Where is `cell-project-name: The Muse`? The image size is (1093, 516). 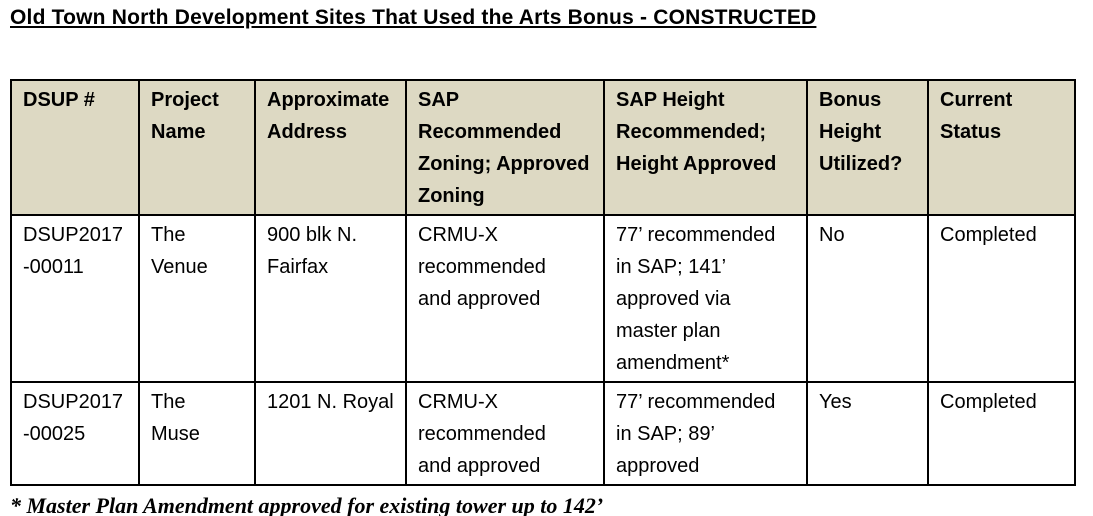
cell-project-name: The Muse is located at coordinates (197, 433).